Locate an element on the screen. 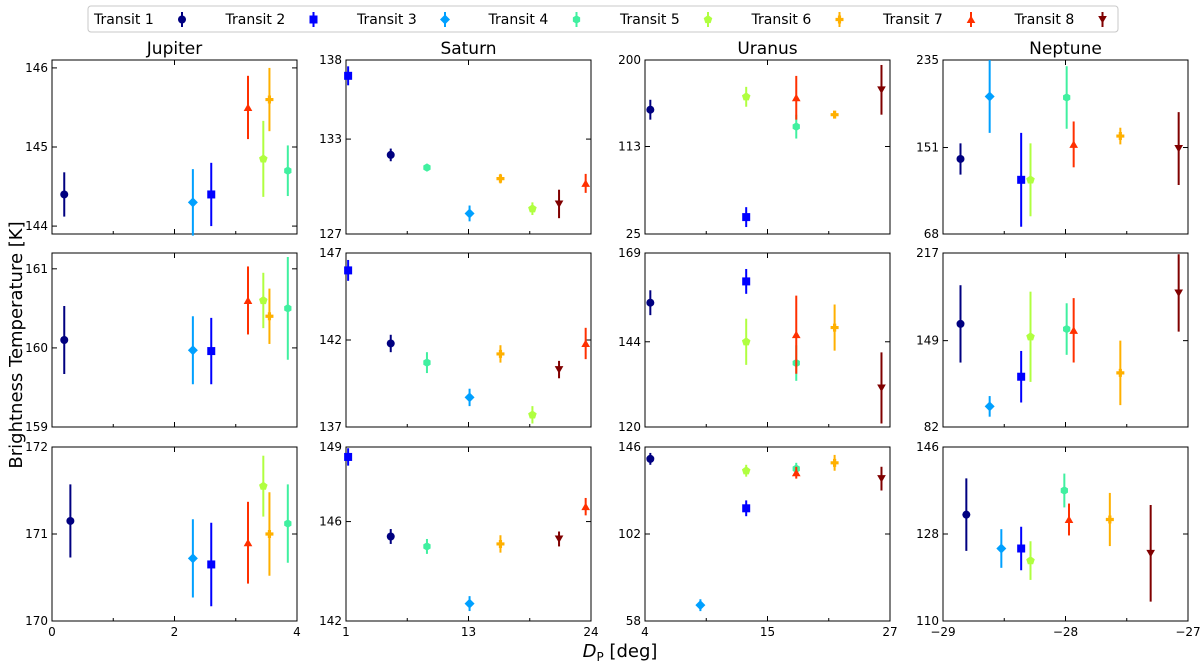 The image size is (1200, 665). y-tick-label: 172 is located at coordinates (36, 447).